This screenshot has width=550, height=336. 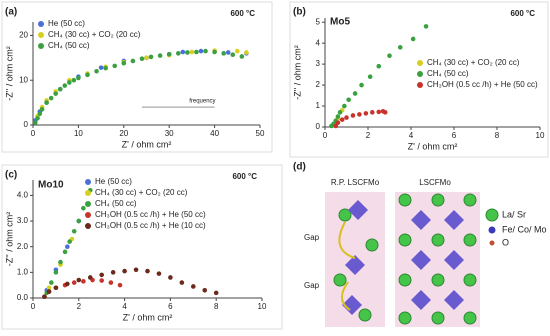 I want to click on panel-label: (a), so click(x=11, y=12).